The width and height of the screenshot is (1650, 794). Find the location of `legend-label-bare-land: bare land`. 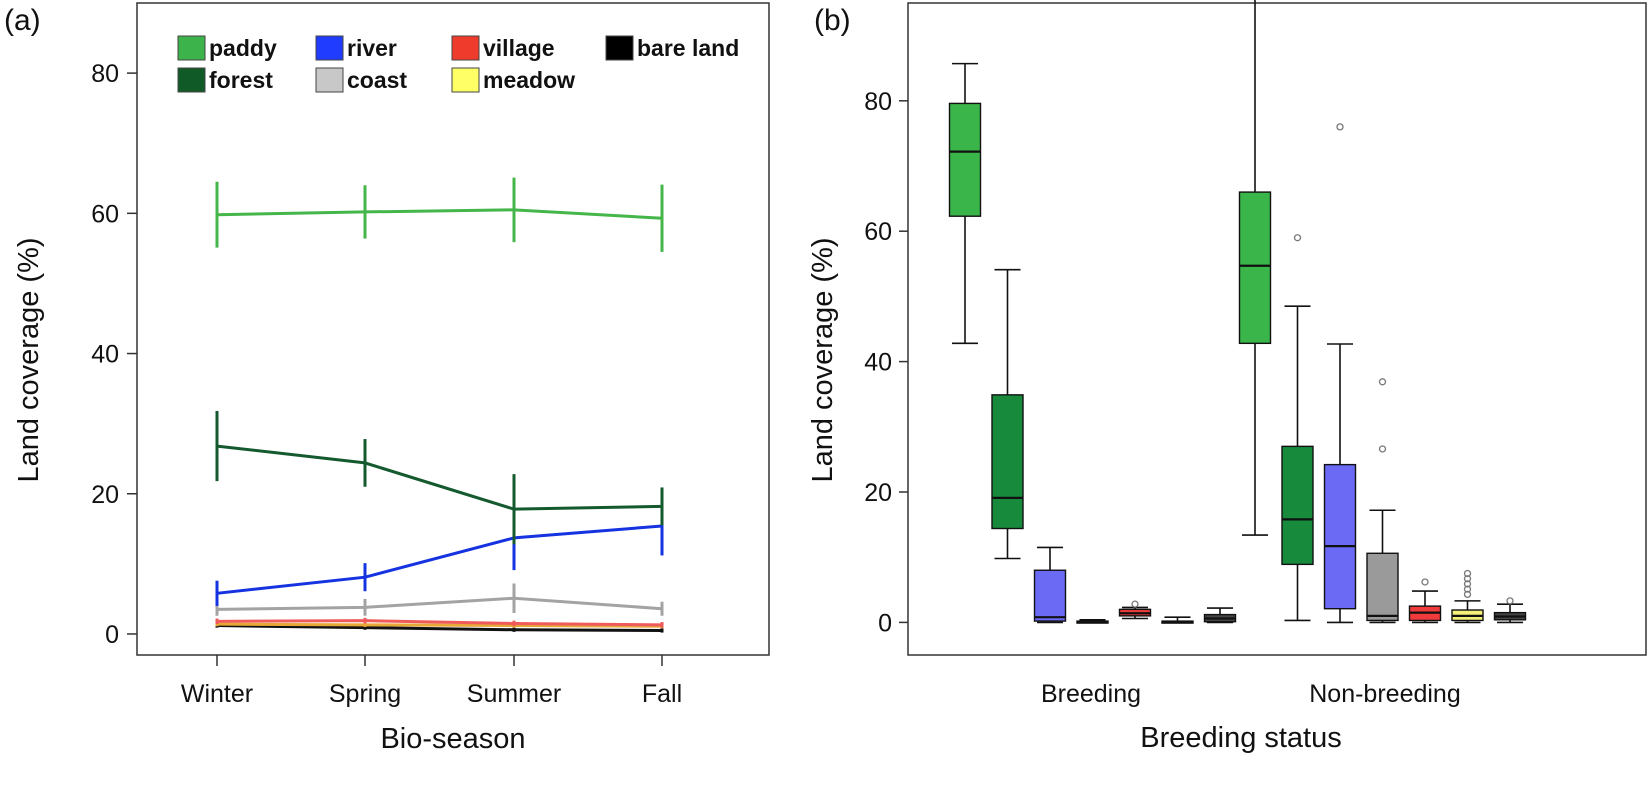

legend-label-bare-land: bare land is located at coordinates (688, 48).